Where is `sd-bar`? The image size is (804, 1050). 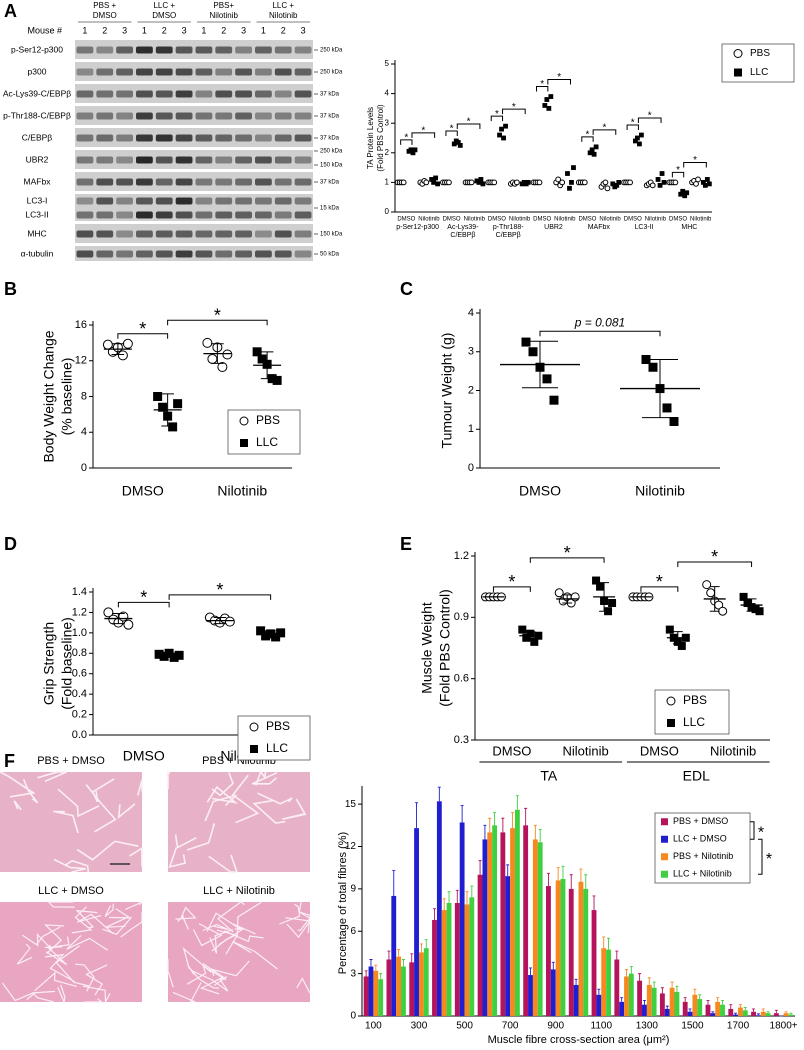 sd-bar is located at coordinates (751, 605).